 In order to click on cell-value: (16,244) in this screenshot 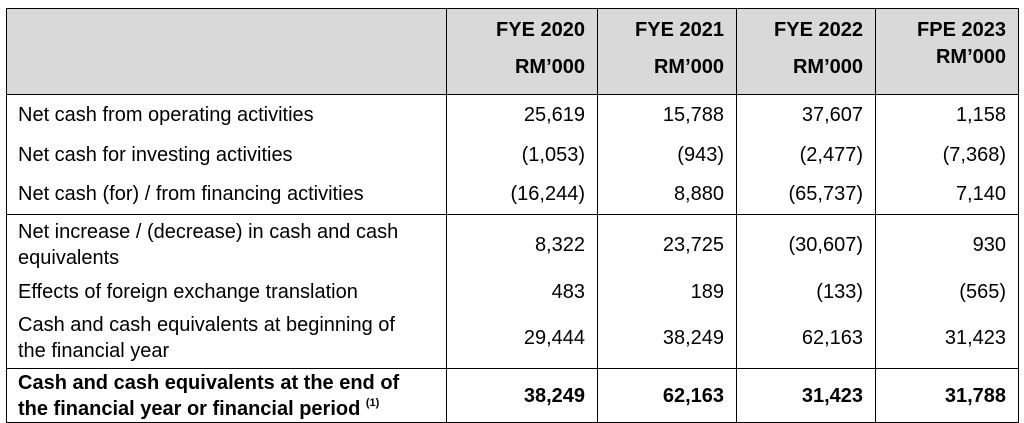, I will do `click(522, 194)`.